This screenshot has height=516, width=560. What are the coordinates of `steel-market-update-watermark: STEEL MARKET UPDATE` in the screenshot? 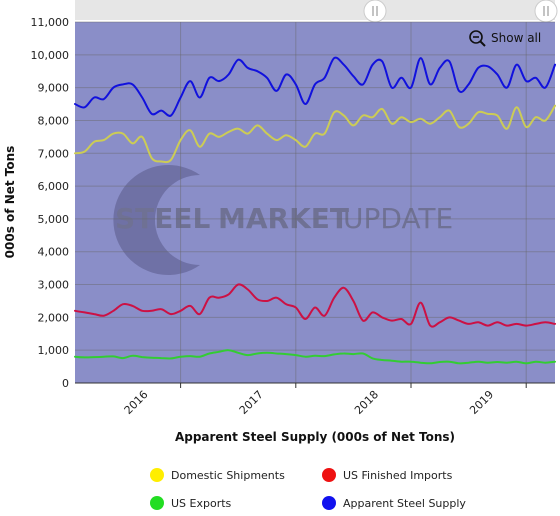 It's located at (283, 219).